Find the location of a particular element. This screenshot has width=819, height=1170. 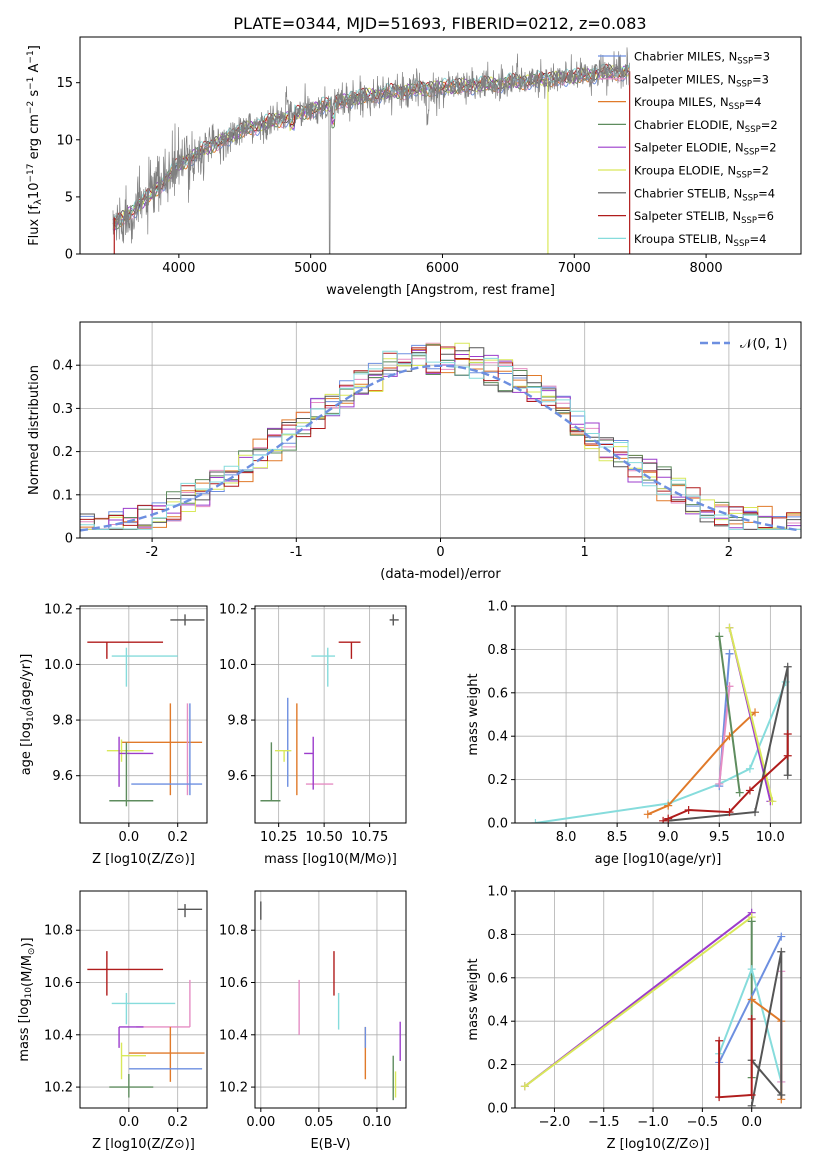

legend-label-suffix: =3 is located at coordinates (760, 79).